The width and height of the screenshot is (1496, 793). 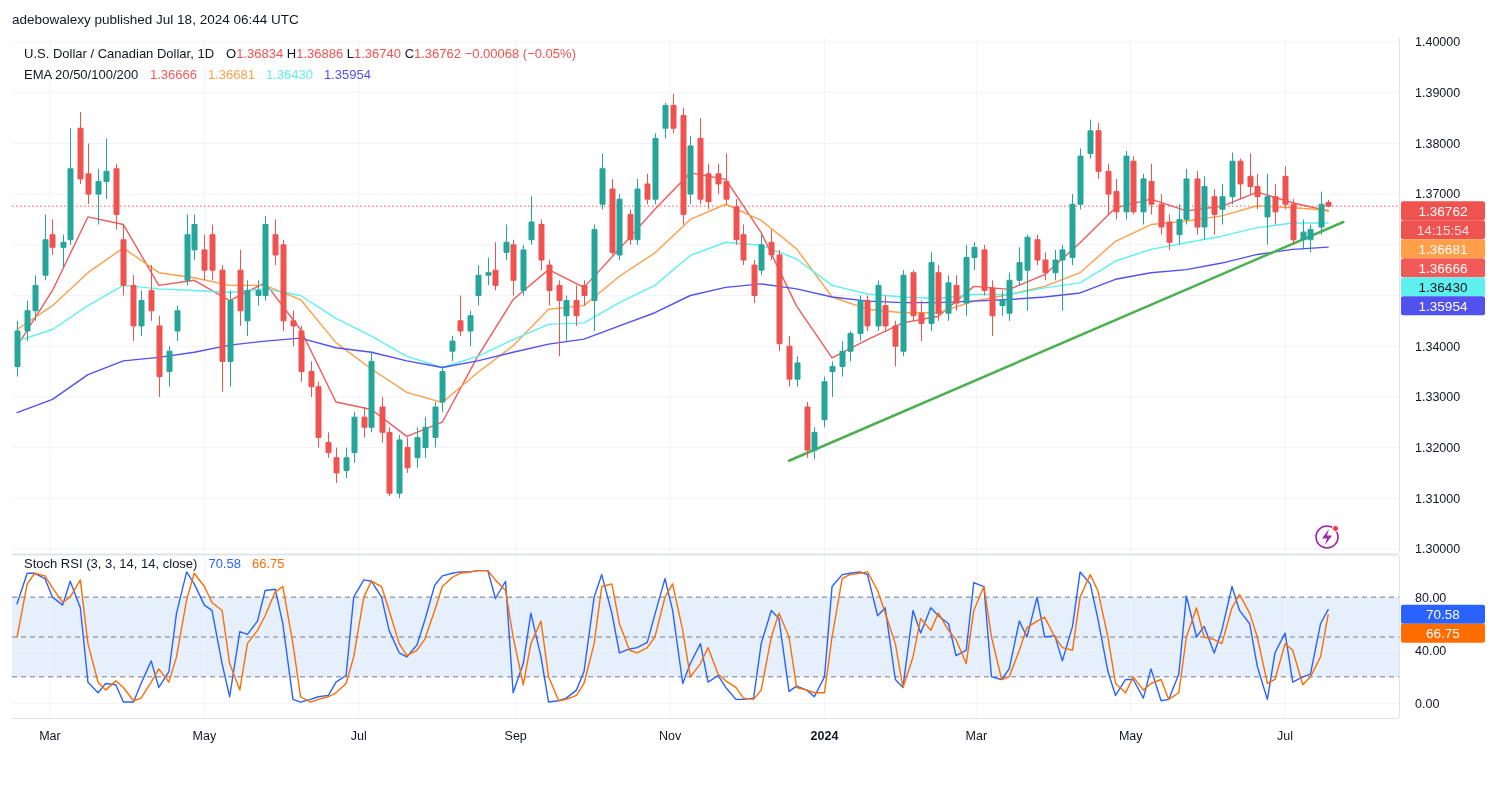 What do you see at coordinates (1427, 703) in the screenshot?
I see `y-tick-label: 0.00` at bounding box center [1427, 703].